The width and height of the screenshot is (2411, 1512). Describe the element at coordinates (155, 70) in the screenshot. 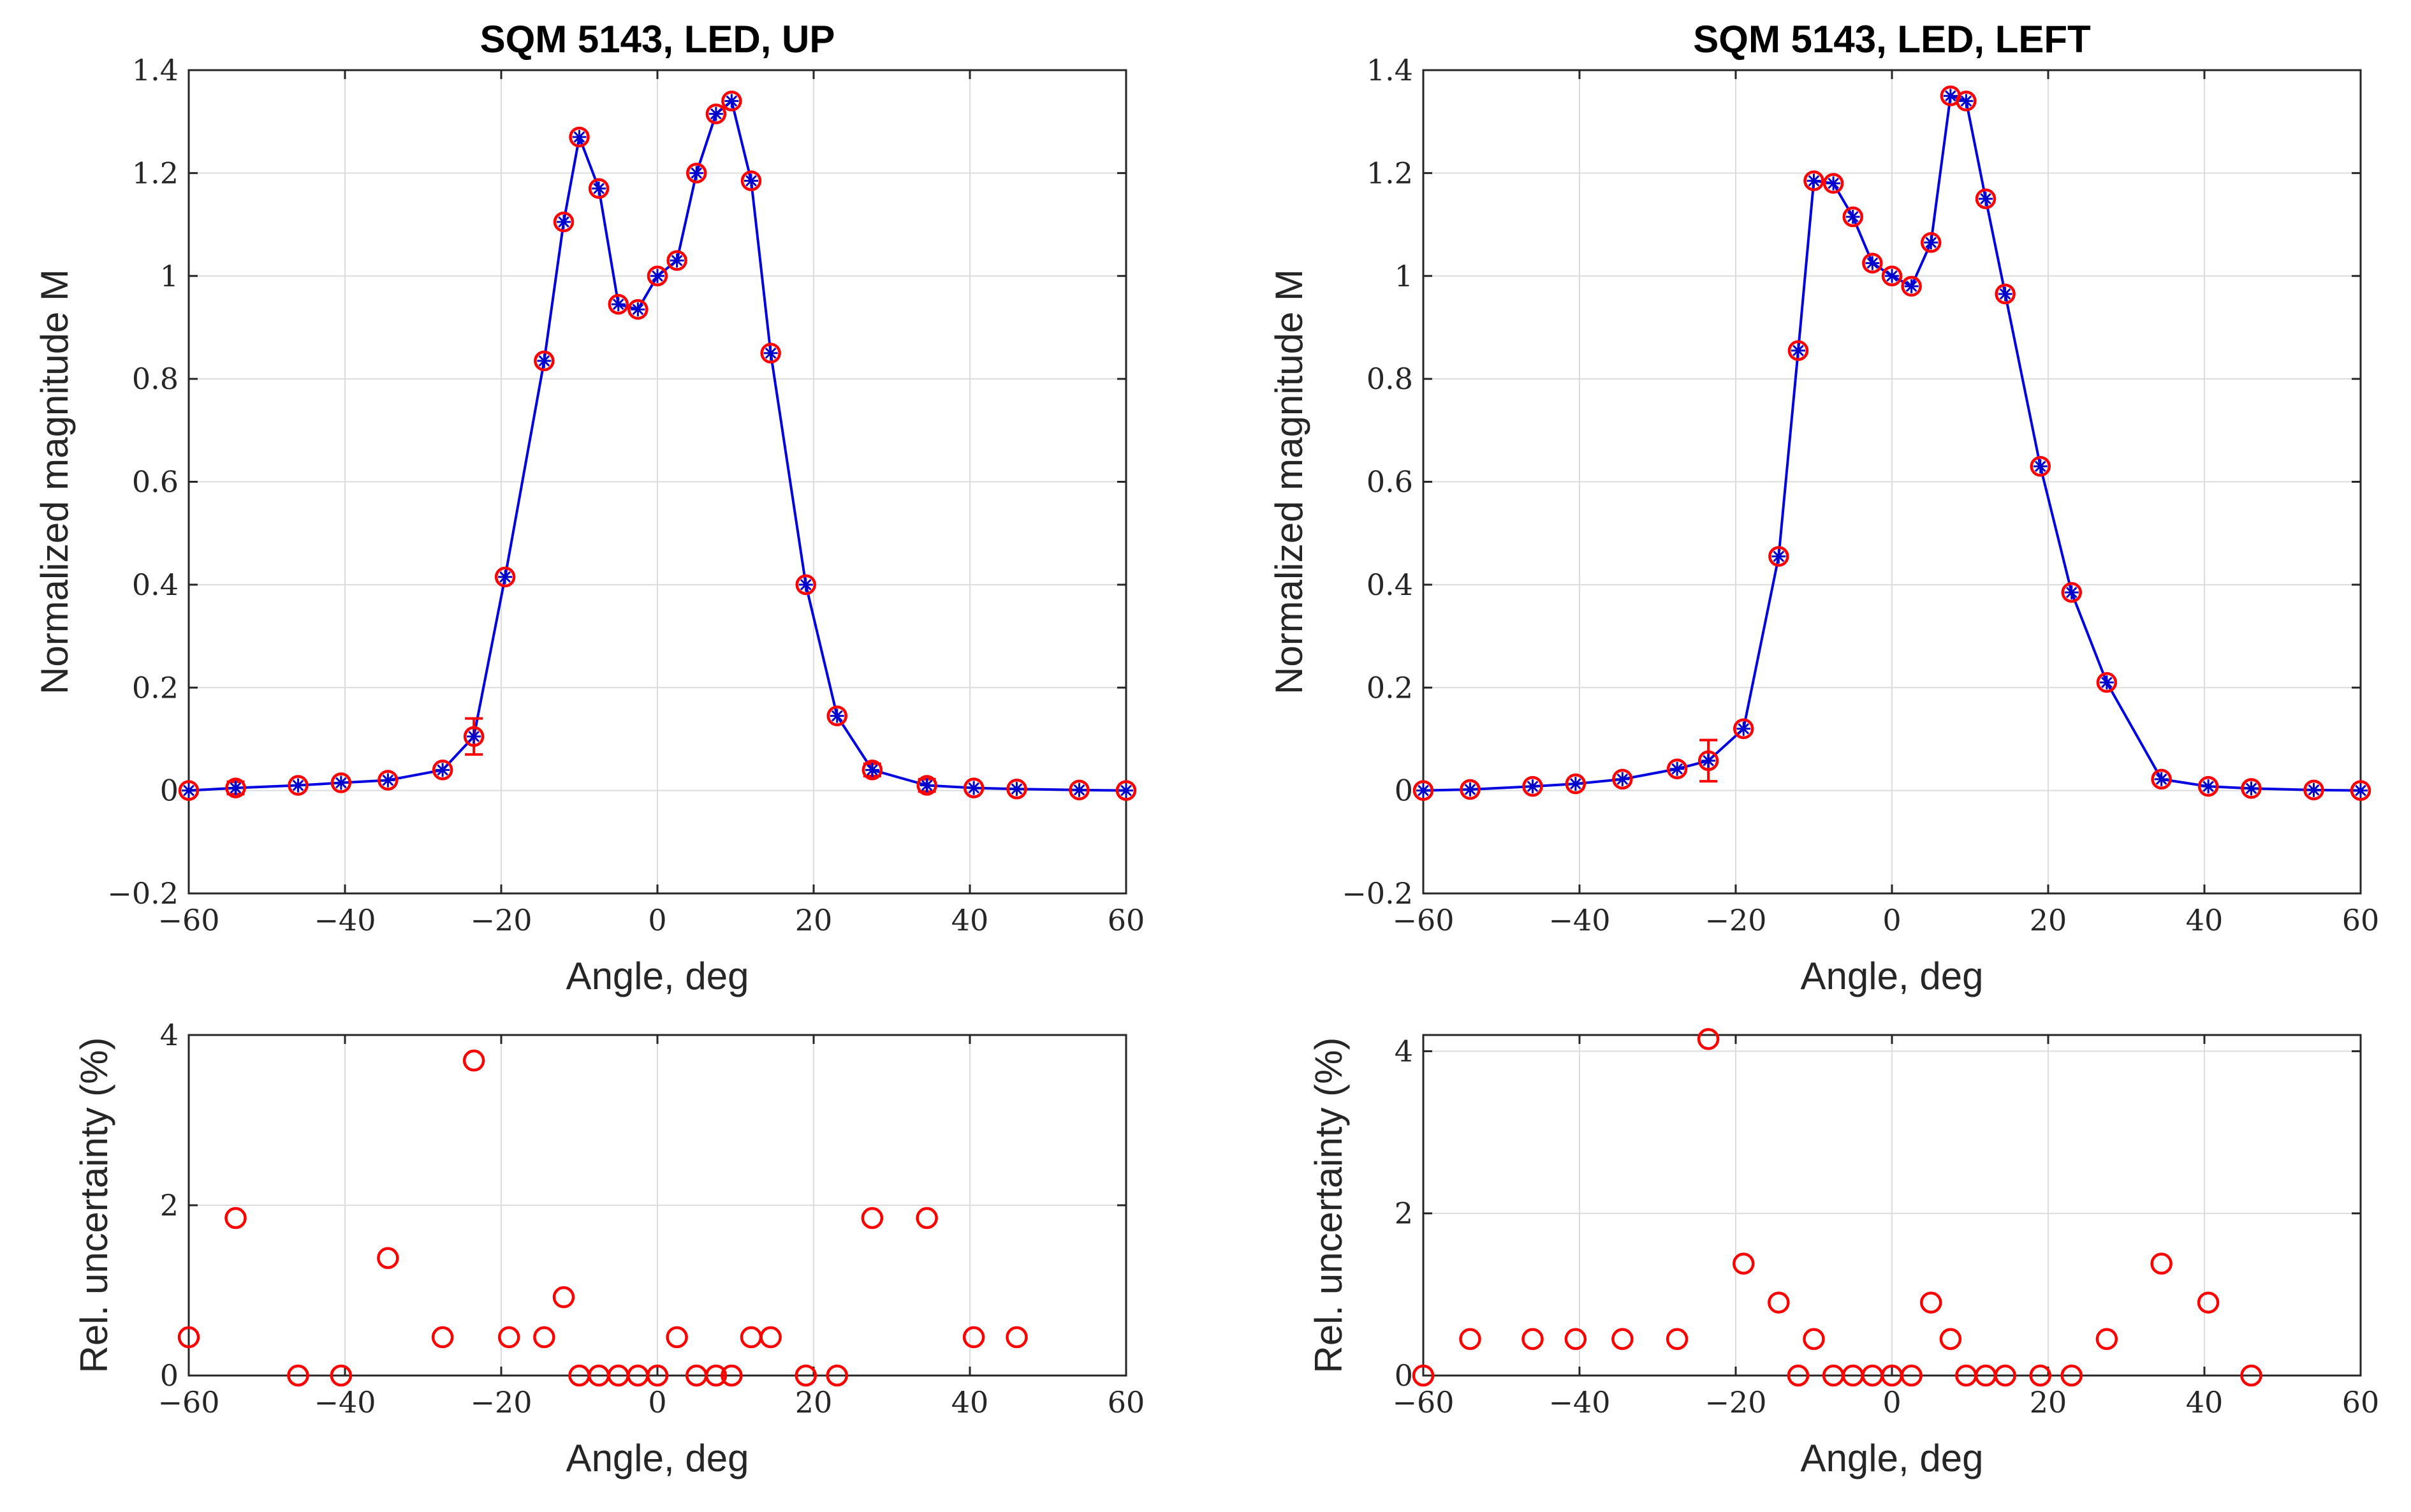

I see `y-tick-label: 1.4` at that location.